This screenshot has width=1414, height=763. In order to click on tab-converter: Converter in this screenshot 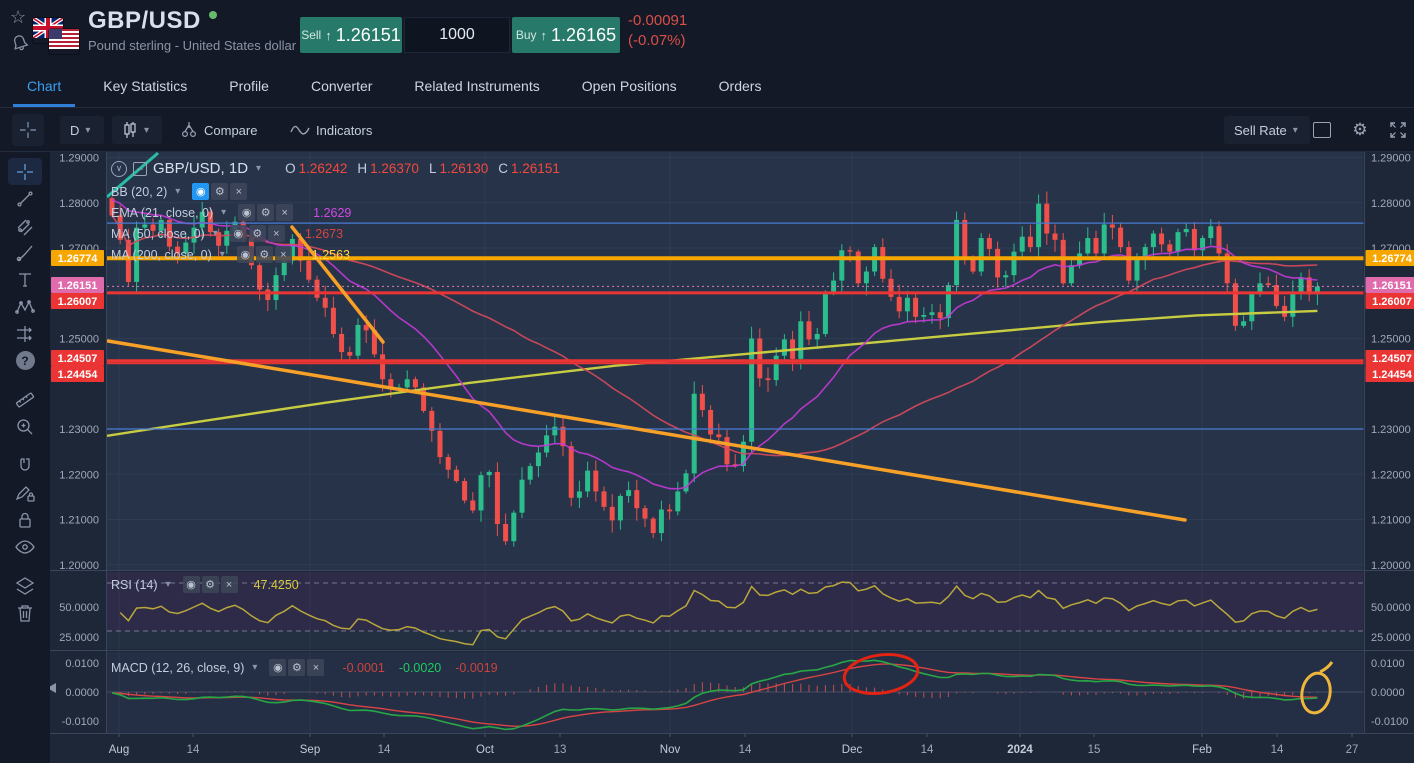, I will do `click(341, 86)`.